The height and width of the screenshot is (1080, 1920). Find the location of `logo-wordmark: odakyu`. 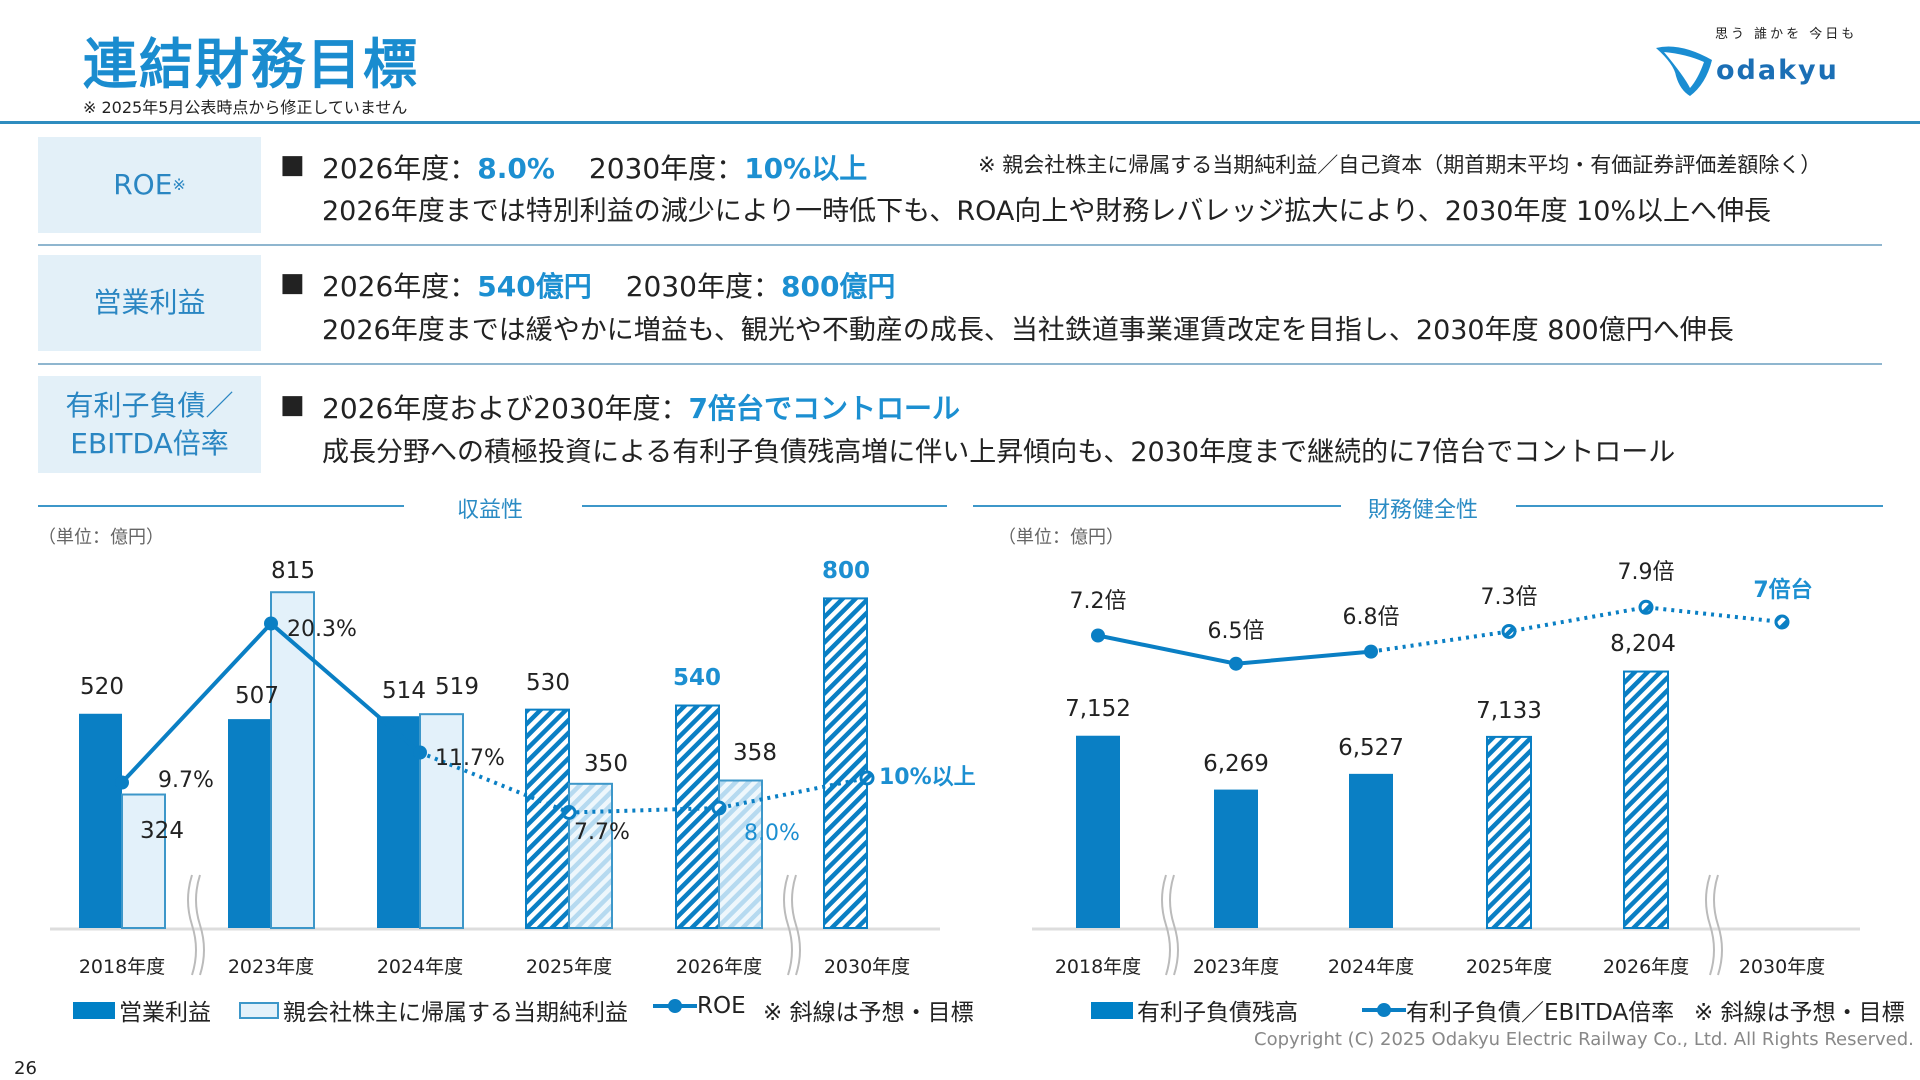

logo-wordmark: odakyu is located at coordinates (1777, 70).